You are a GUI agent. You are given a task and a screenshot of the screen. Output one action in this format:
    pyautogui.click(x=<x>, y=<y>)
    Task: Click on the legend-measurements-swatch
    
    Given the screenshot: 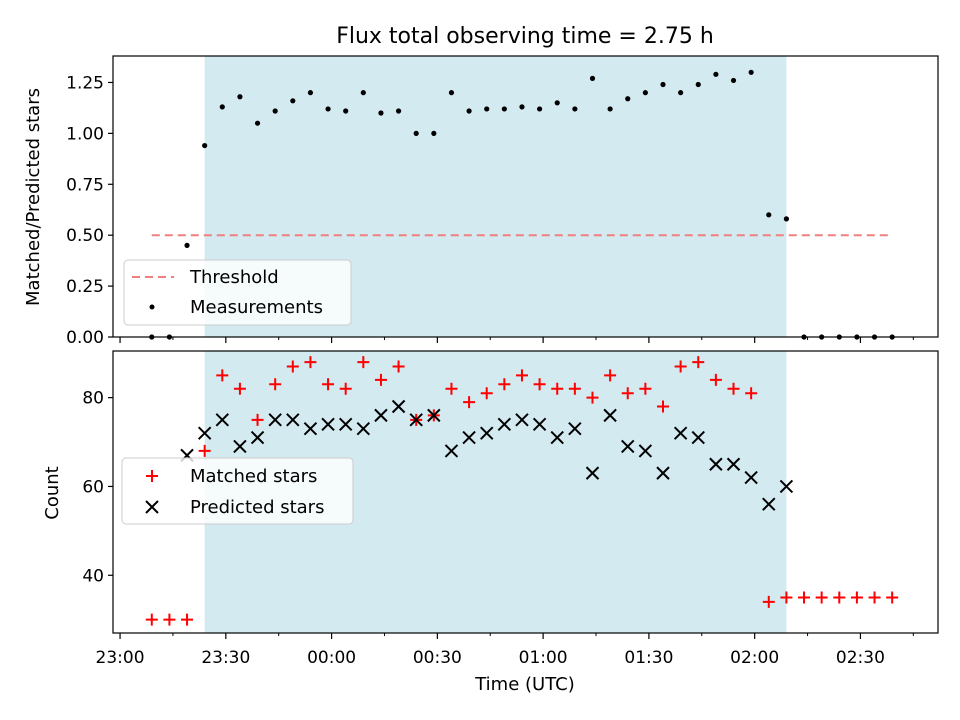 What is the action you would take?
    pyautogui.click(x=152, y=307)
    